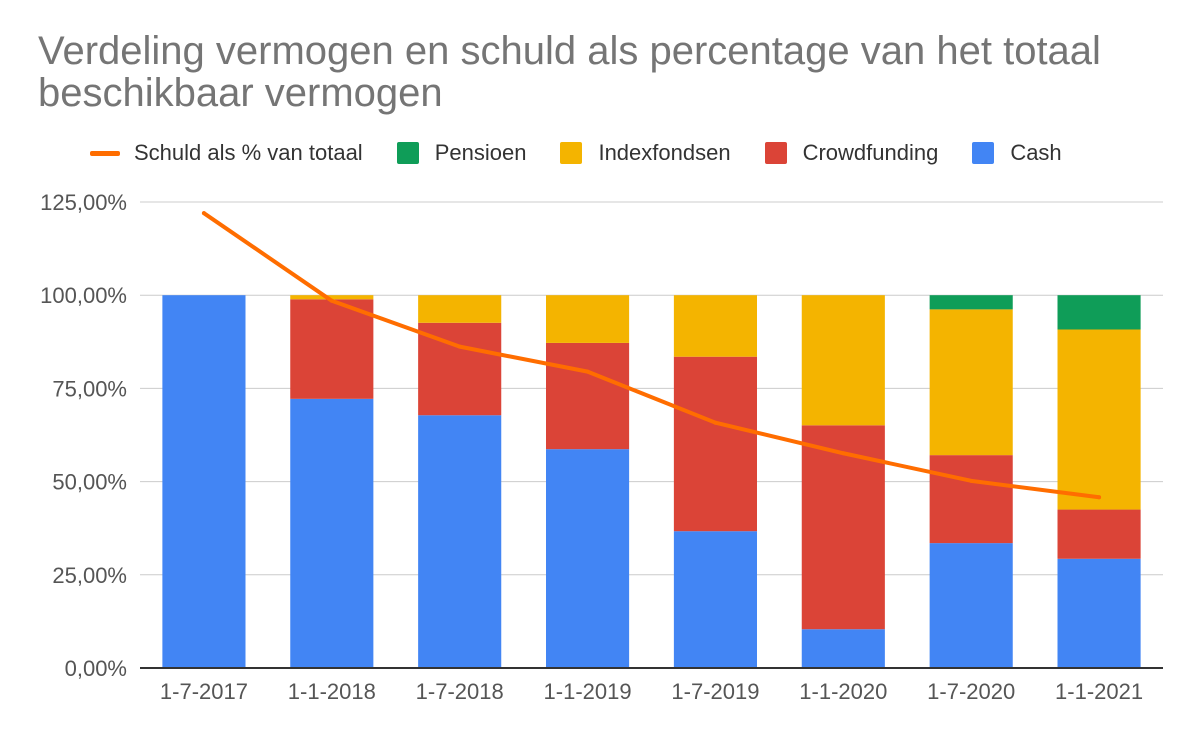 Image resolution: width=1200 pixels, height=742 pixels. What do you see at coordinates (89, 388) in the screenshot?
I see `y-tick-label: 75,00%` at bounding box center [89, 388].